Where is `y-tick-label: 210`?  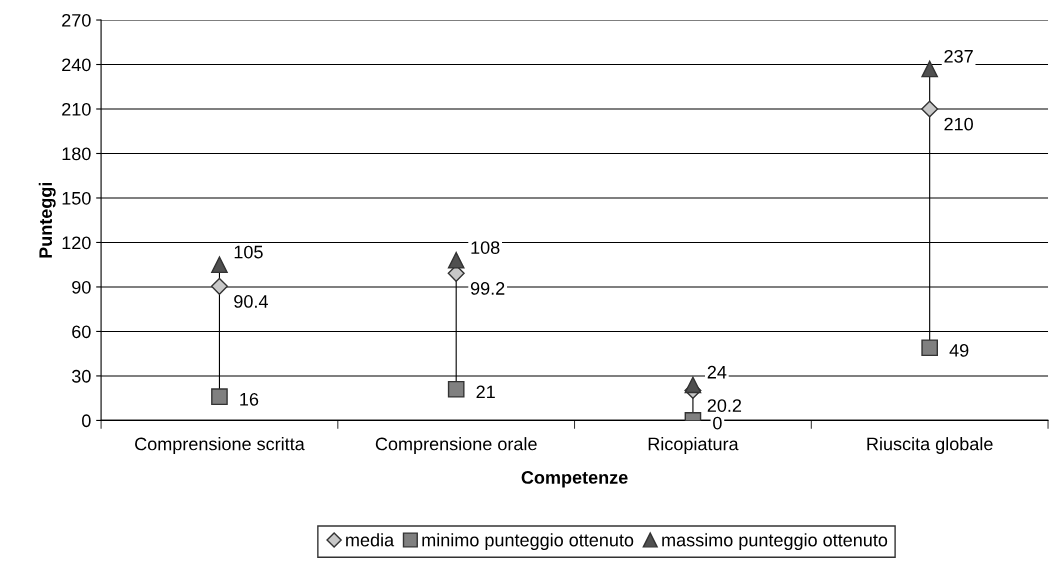 y-tick-label: 210 is located at coordinates (76, 109).